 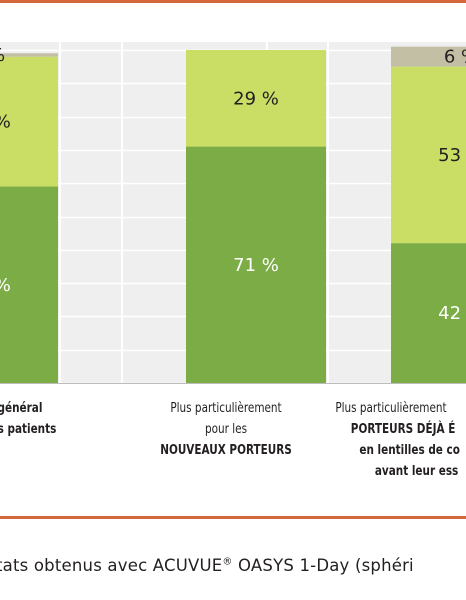 What do you see at coordinates (5, 285) in the screenshot?
I see `data-label-0-0: 59 %` at bounding box center [5, 285].